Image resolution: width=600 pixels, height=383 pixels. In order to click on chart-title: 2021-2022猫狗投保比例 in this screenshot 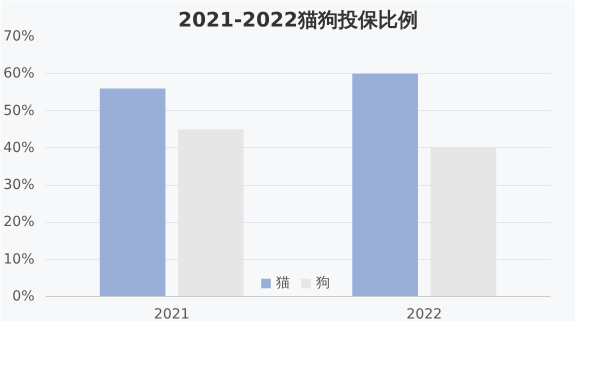, I will do `click(298, 20)`.